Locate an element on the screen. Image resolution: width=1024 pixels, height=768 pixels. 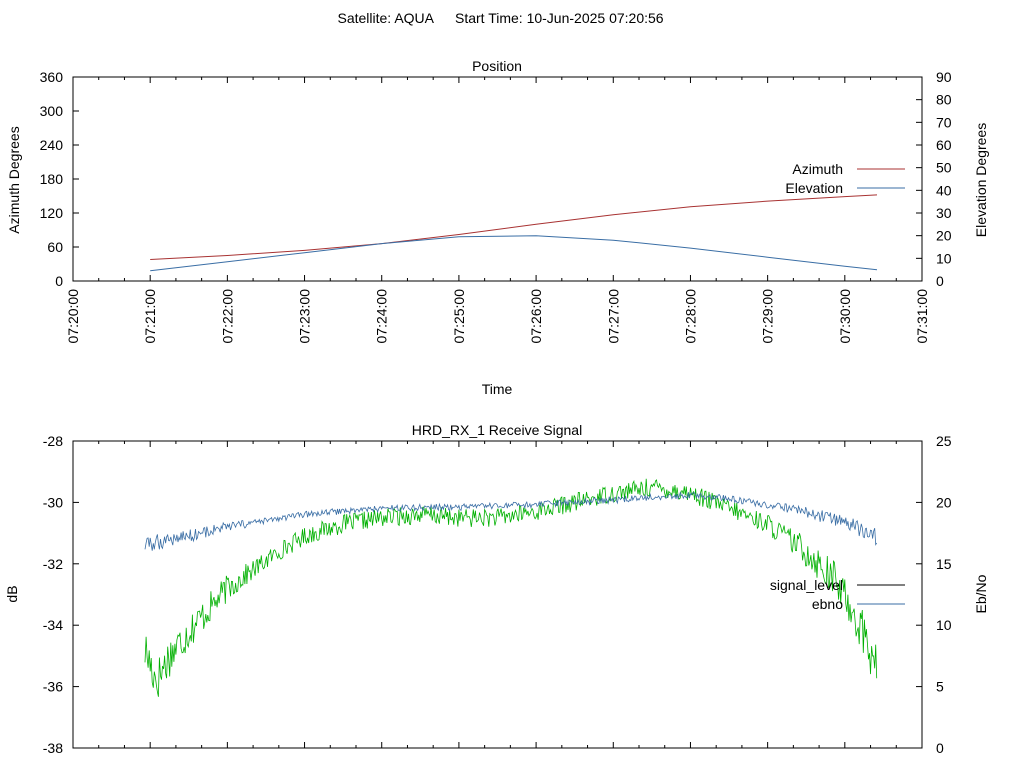
signal-y2-tick-label: 20 is located at coordinates (944, 502).